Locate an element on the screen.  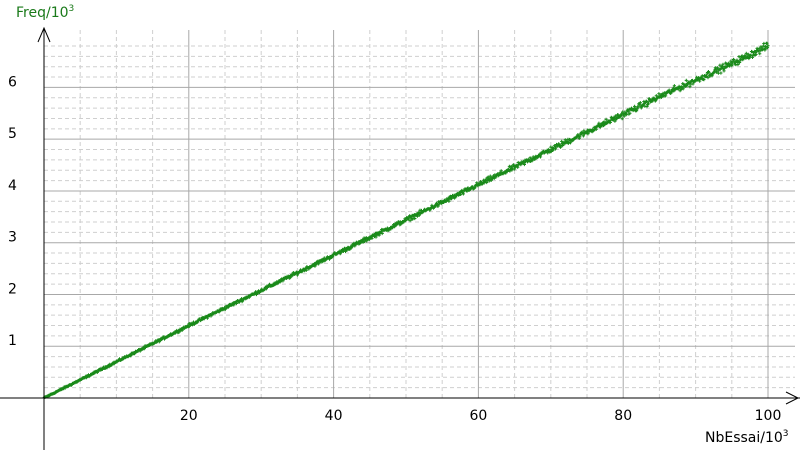
x-tick-label: 40 is located at coordinates (334, 416).